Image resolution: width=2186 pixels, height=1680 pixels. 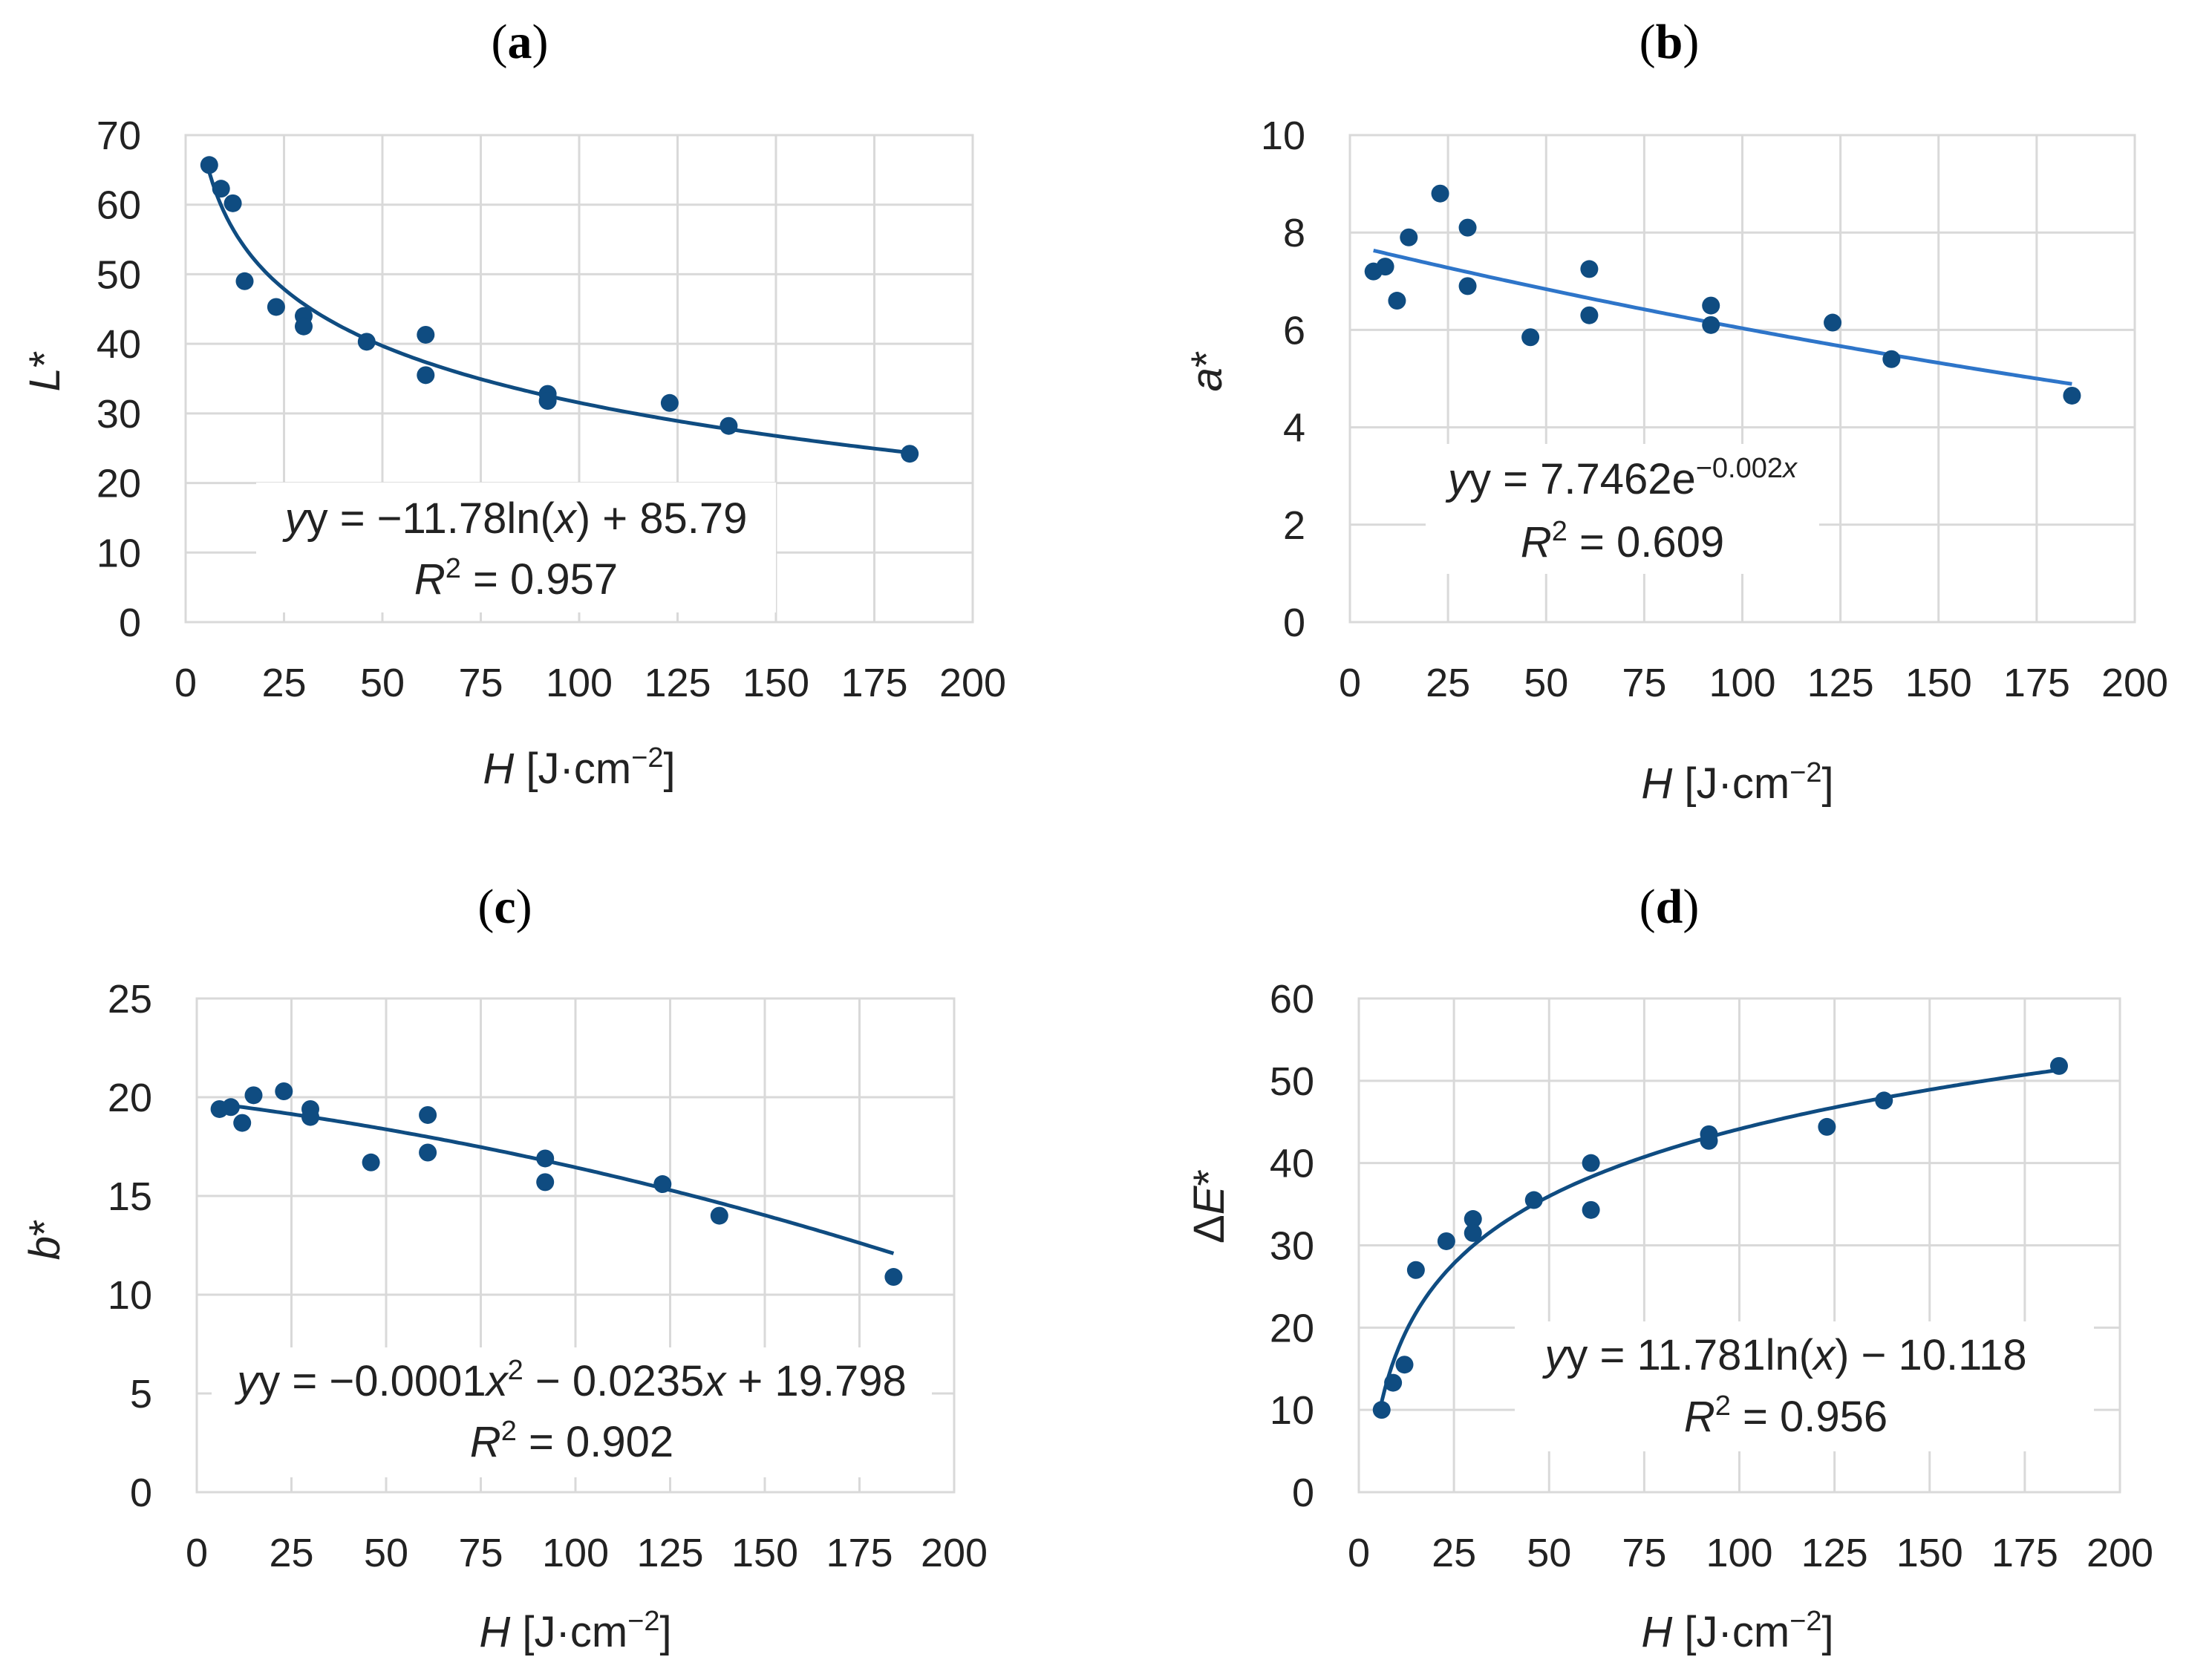 What do you see at coordinates (669, 1553) in the screenshot?
I see `panel-c-x-tick-label-5: 125` at bounding box center [669, 1553].